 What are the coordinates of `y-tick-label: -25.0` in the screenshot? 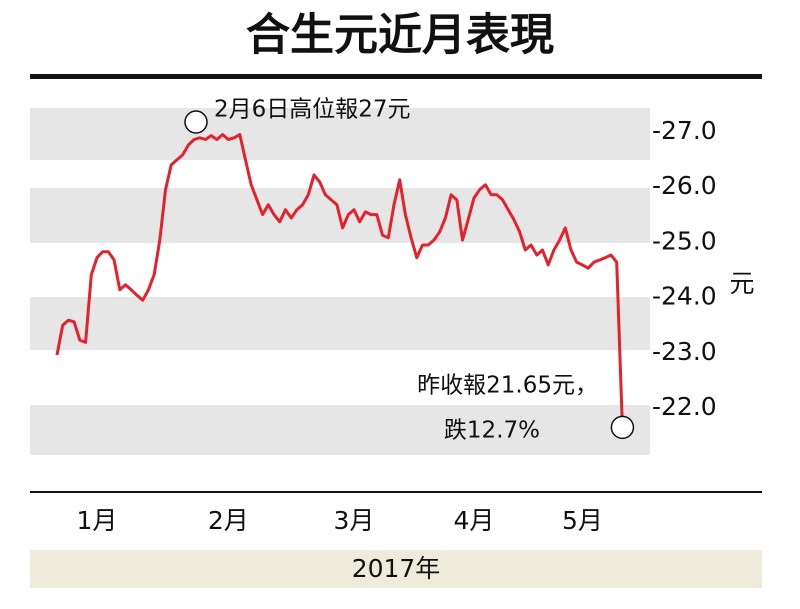 It's located at (684, 240).